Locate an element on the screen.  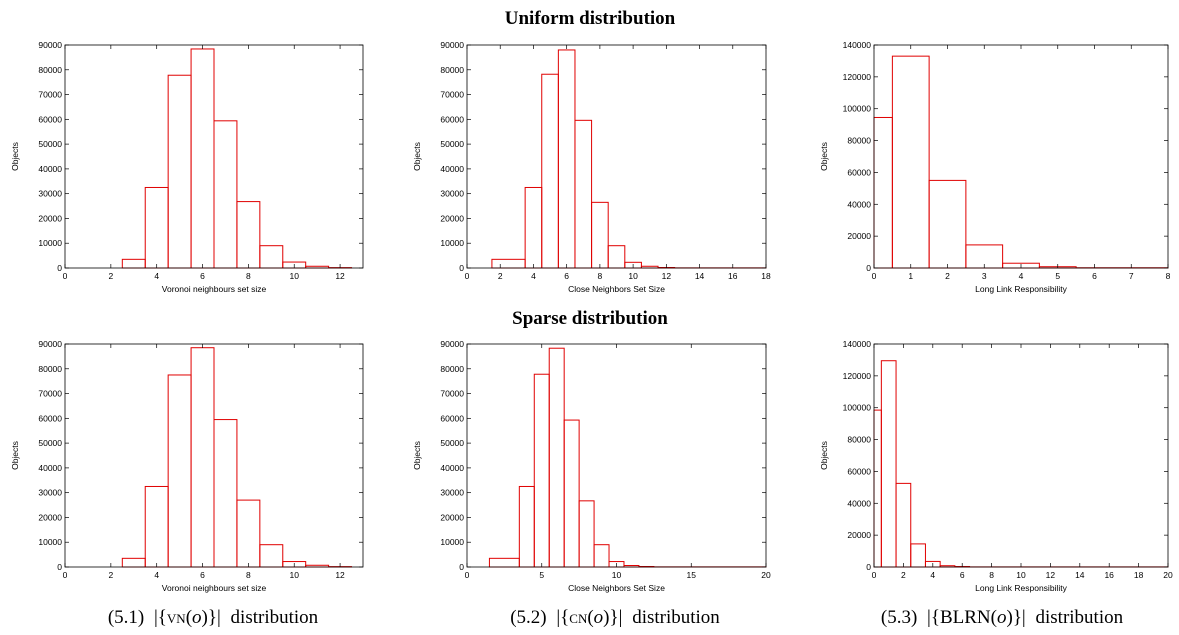
caption-number: (5.2) is located at coordinates (528, 617).